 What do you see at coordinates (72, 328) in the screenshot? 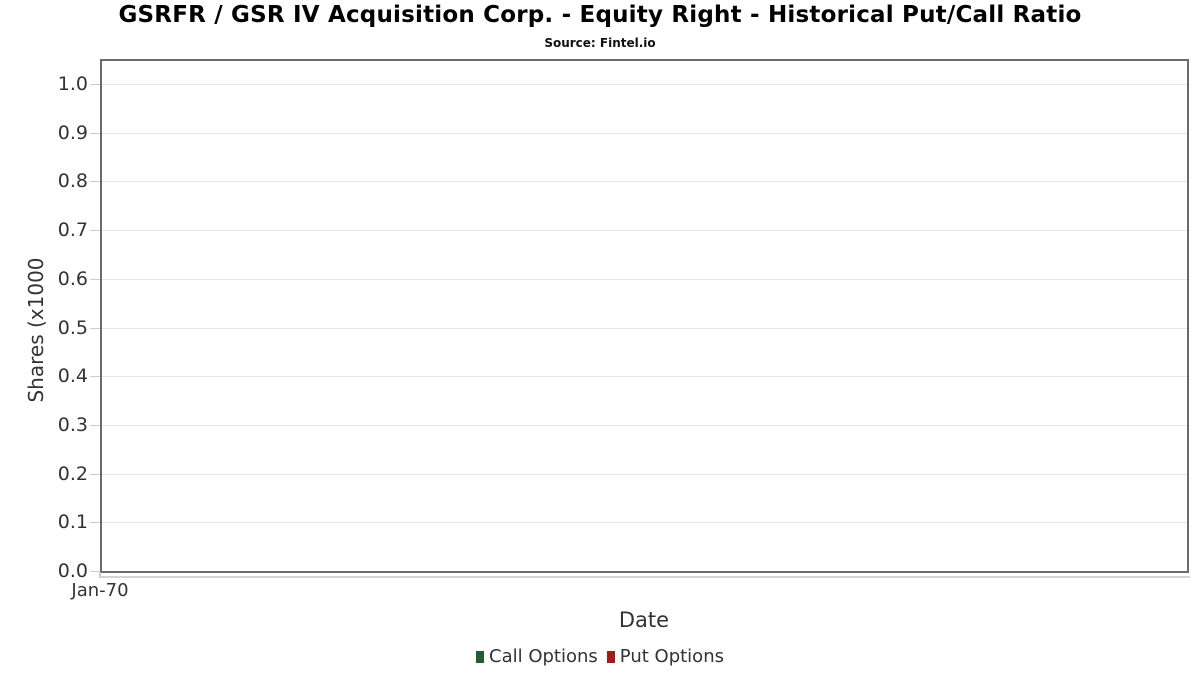
I see `y-tick-label: 0.5` at bounding box center [72, 328].